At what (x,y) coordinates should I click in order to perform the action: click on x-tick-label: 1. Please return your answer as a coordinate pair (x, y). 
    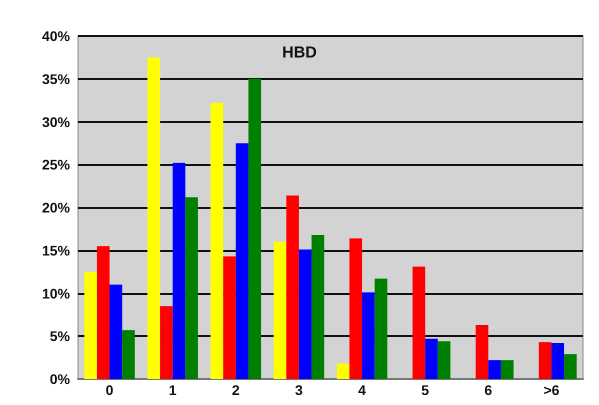
    Looking at the image, I should click on (172, 390).